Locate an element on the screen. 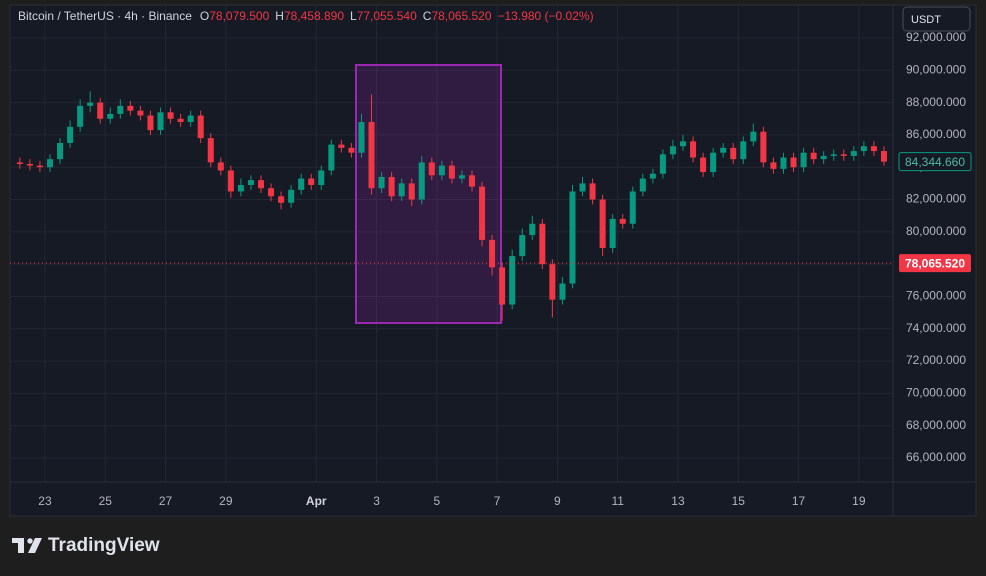  ohlc-value: 78,065.520 is located at coordinates (461, 16).